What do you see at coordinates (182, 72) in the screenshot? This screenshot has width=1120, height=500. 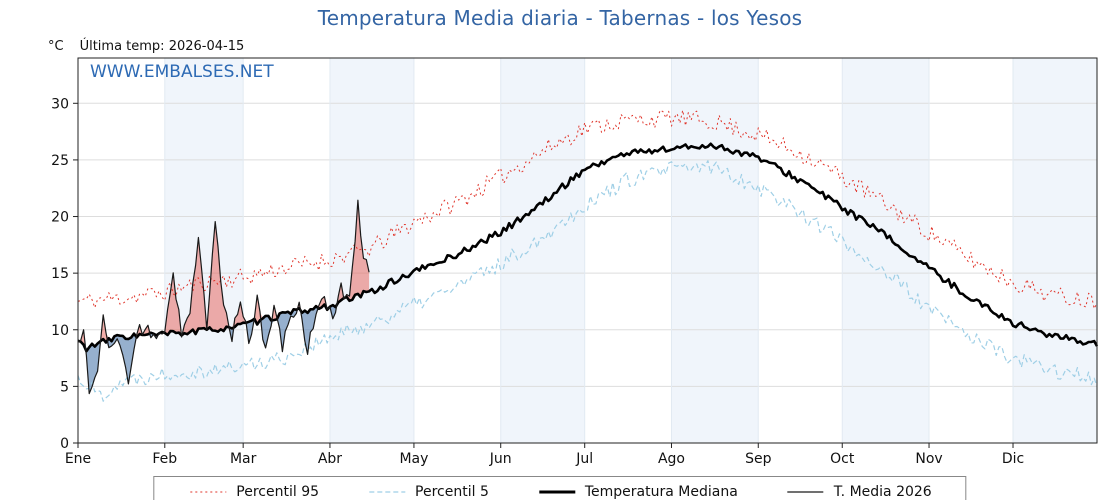 I see `watermark-text: WWW.EMBALSES.NET` at bounding box center [182, 72].